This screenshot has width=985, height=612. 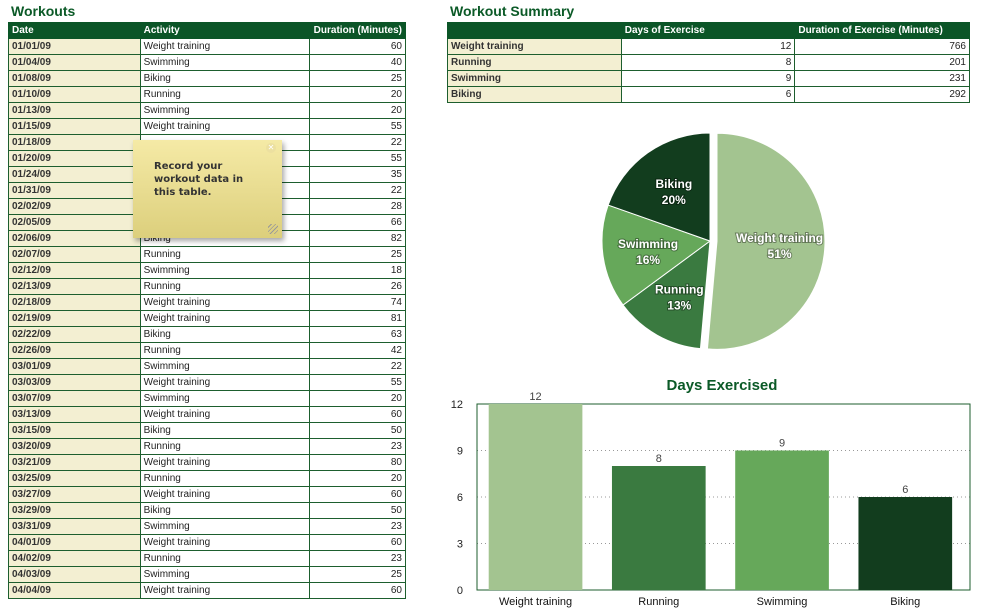 What do you see at coordinates (74, 510) in the screenshot?
I see `table-cell: 03/29/09` at bounding box center [74, 510].